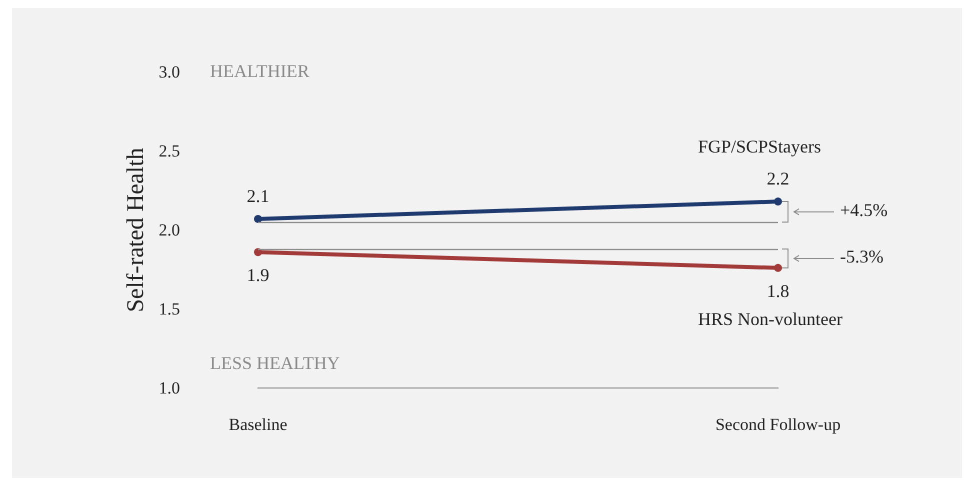 The width and height of the screenshot is (974, 487). Describe the element at coordinates (275, 363) in the screenshot. I see `annotation: LESS HEALTHY` at that location.